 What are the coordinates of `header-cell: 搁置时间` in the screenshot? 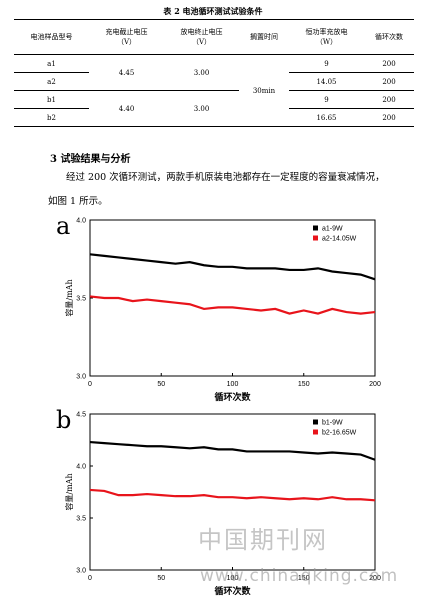 It's located at (264, 37).